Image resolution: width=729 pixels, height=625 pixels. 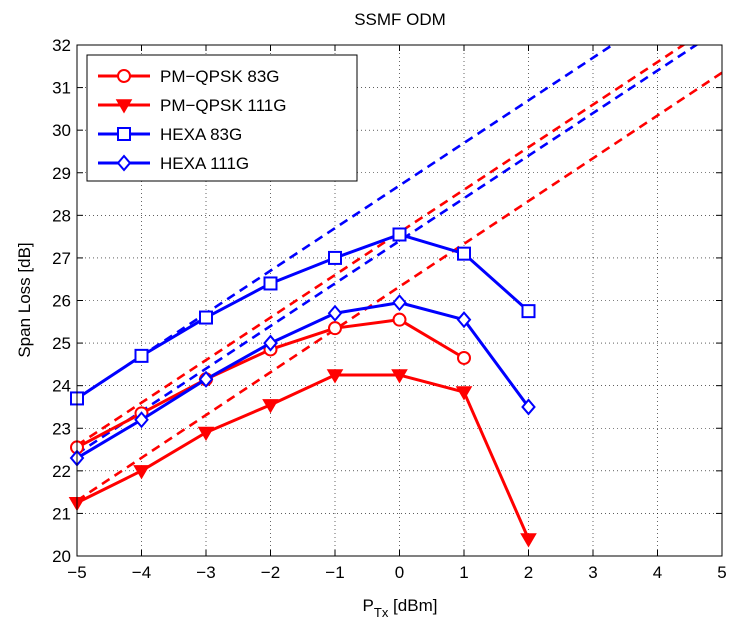 What do you see at coordinates (61, 513) in the screenshot?
I see `y-tick-label: 21` at bounding box center [61, 513].